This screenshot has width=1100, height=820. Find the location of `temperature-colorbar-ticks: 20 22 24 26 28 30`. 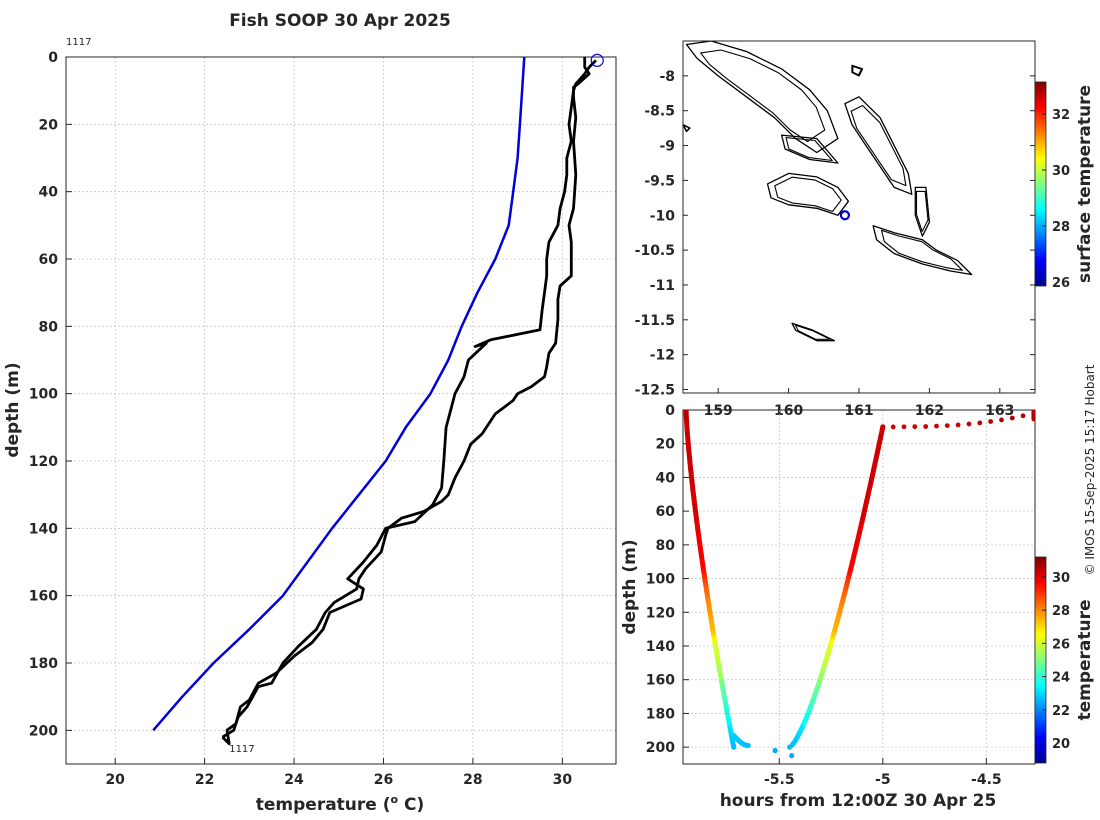

temperature-colorbar-ticks: 20 22 24 26 28 30 is located at coordinates (1056, 661).